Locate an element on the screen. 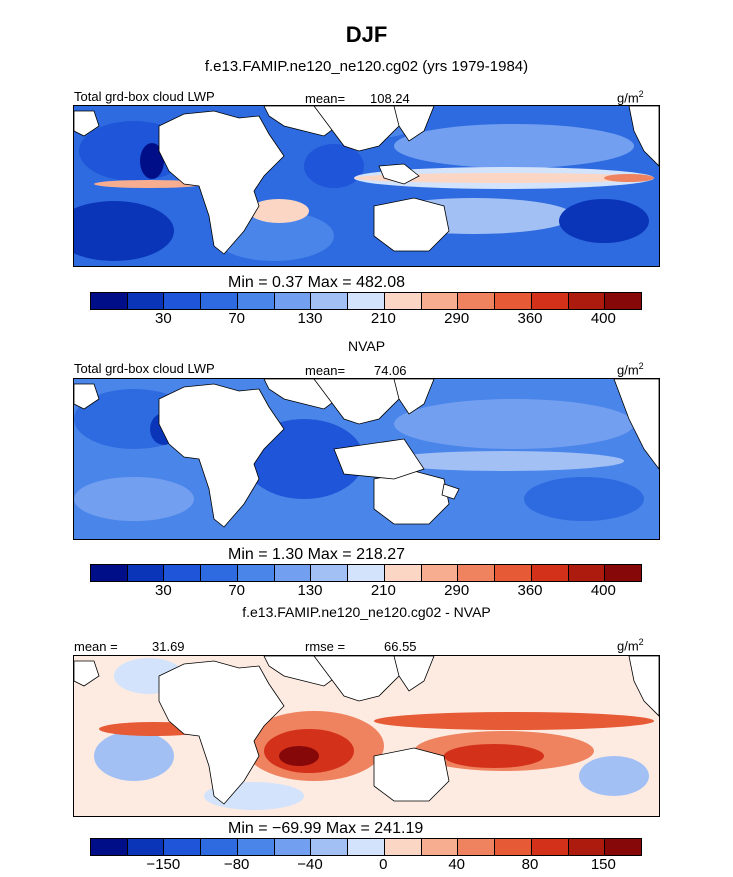  panel2-americas is located at coordinates (636, 424).